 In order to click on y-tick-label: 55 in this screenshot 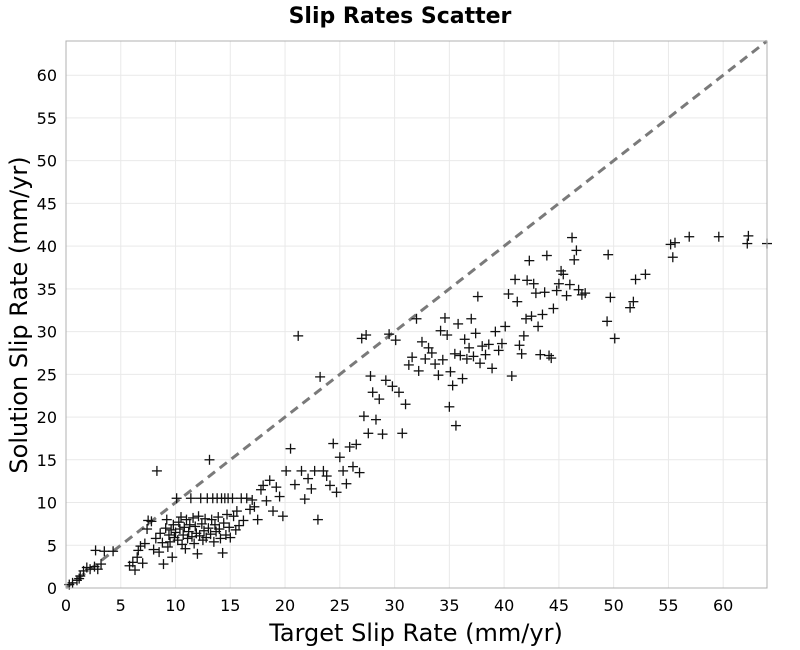, I will do `click(47, 118)`.